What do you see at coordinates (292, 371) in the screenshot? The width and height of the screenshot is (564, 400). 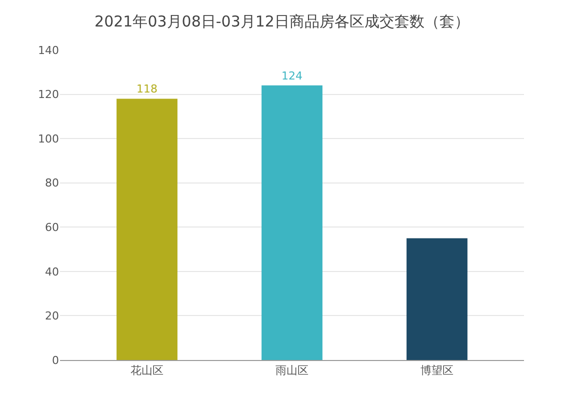 I see `x-tick-label: 雨山区` at bounding box center [292, 371].